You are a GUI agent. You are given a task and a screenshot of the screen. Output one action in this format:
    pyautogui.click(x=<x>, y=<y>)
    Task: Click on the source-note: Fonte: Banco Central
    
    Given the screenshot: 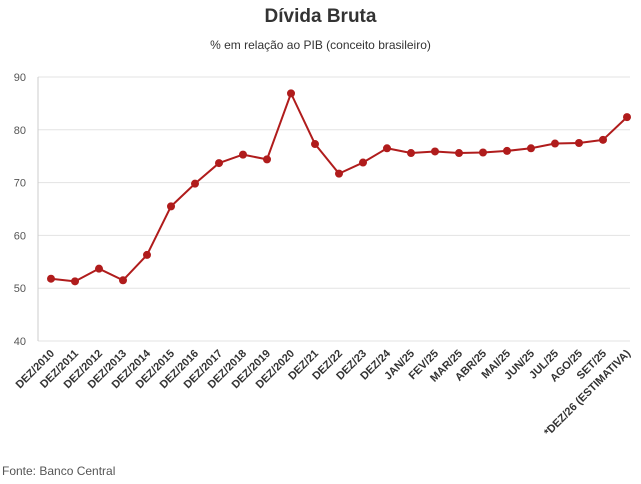 What is the action you would take?
    pyautogui.click(x=59, y=471)
    